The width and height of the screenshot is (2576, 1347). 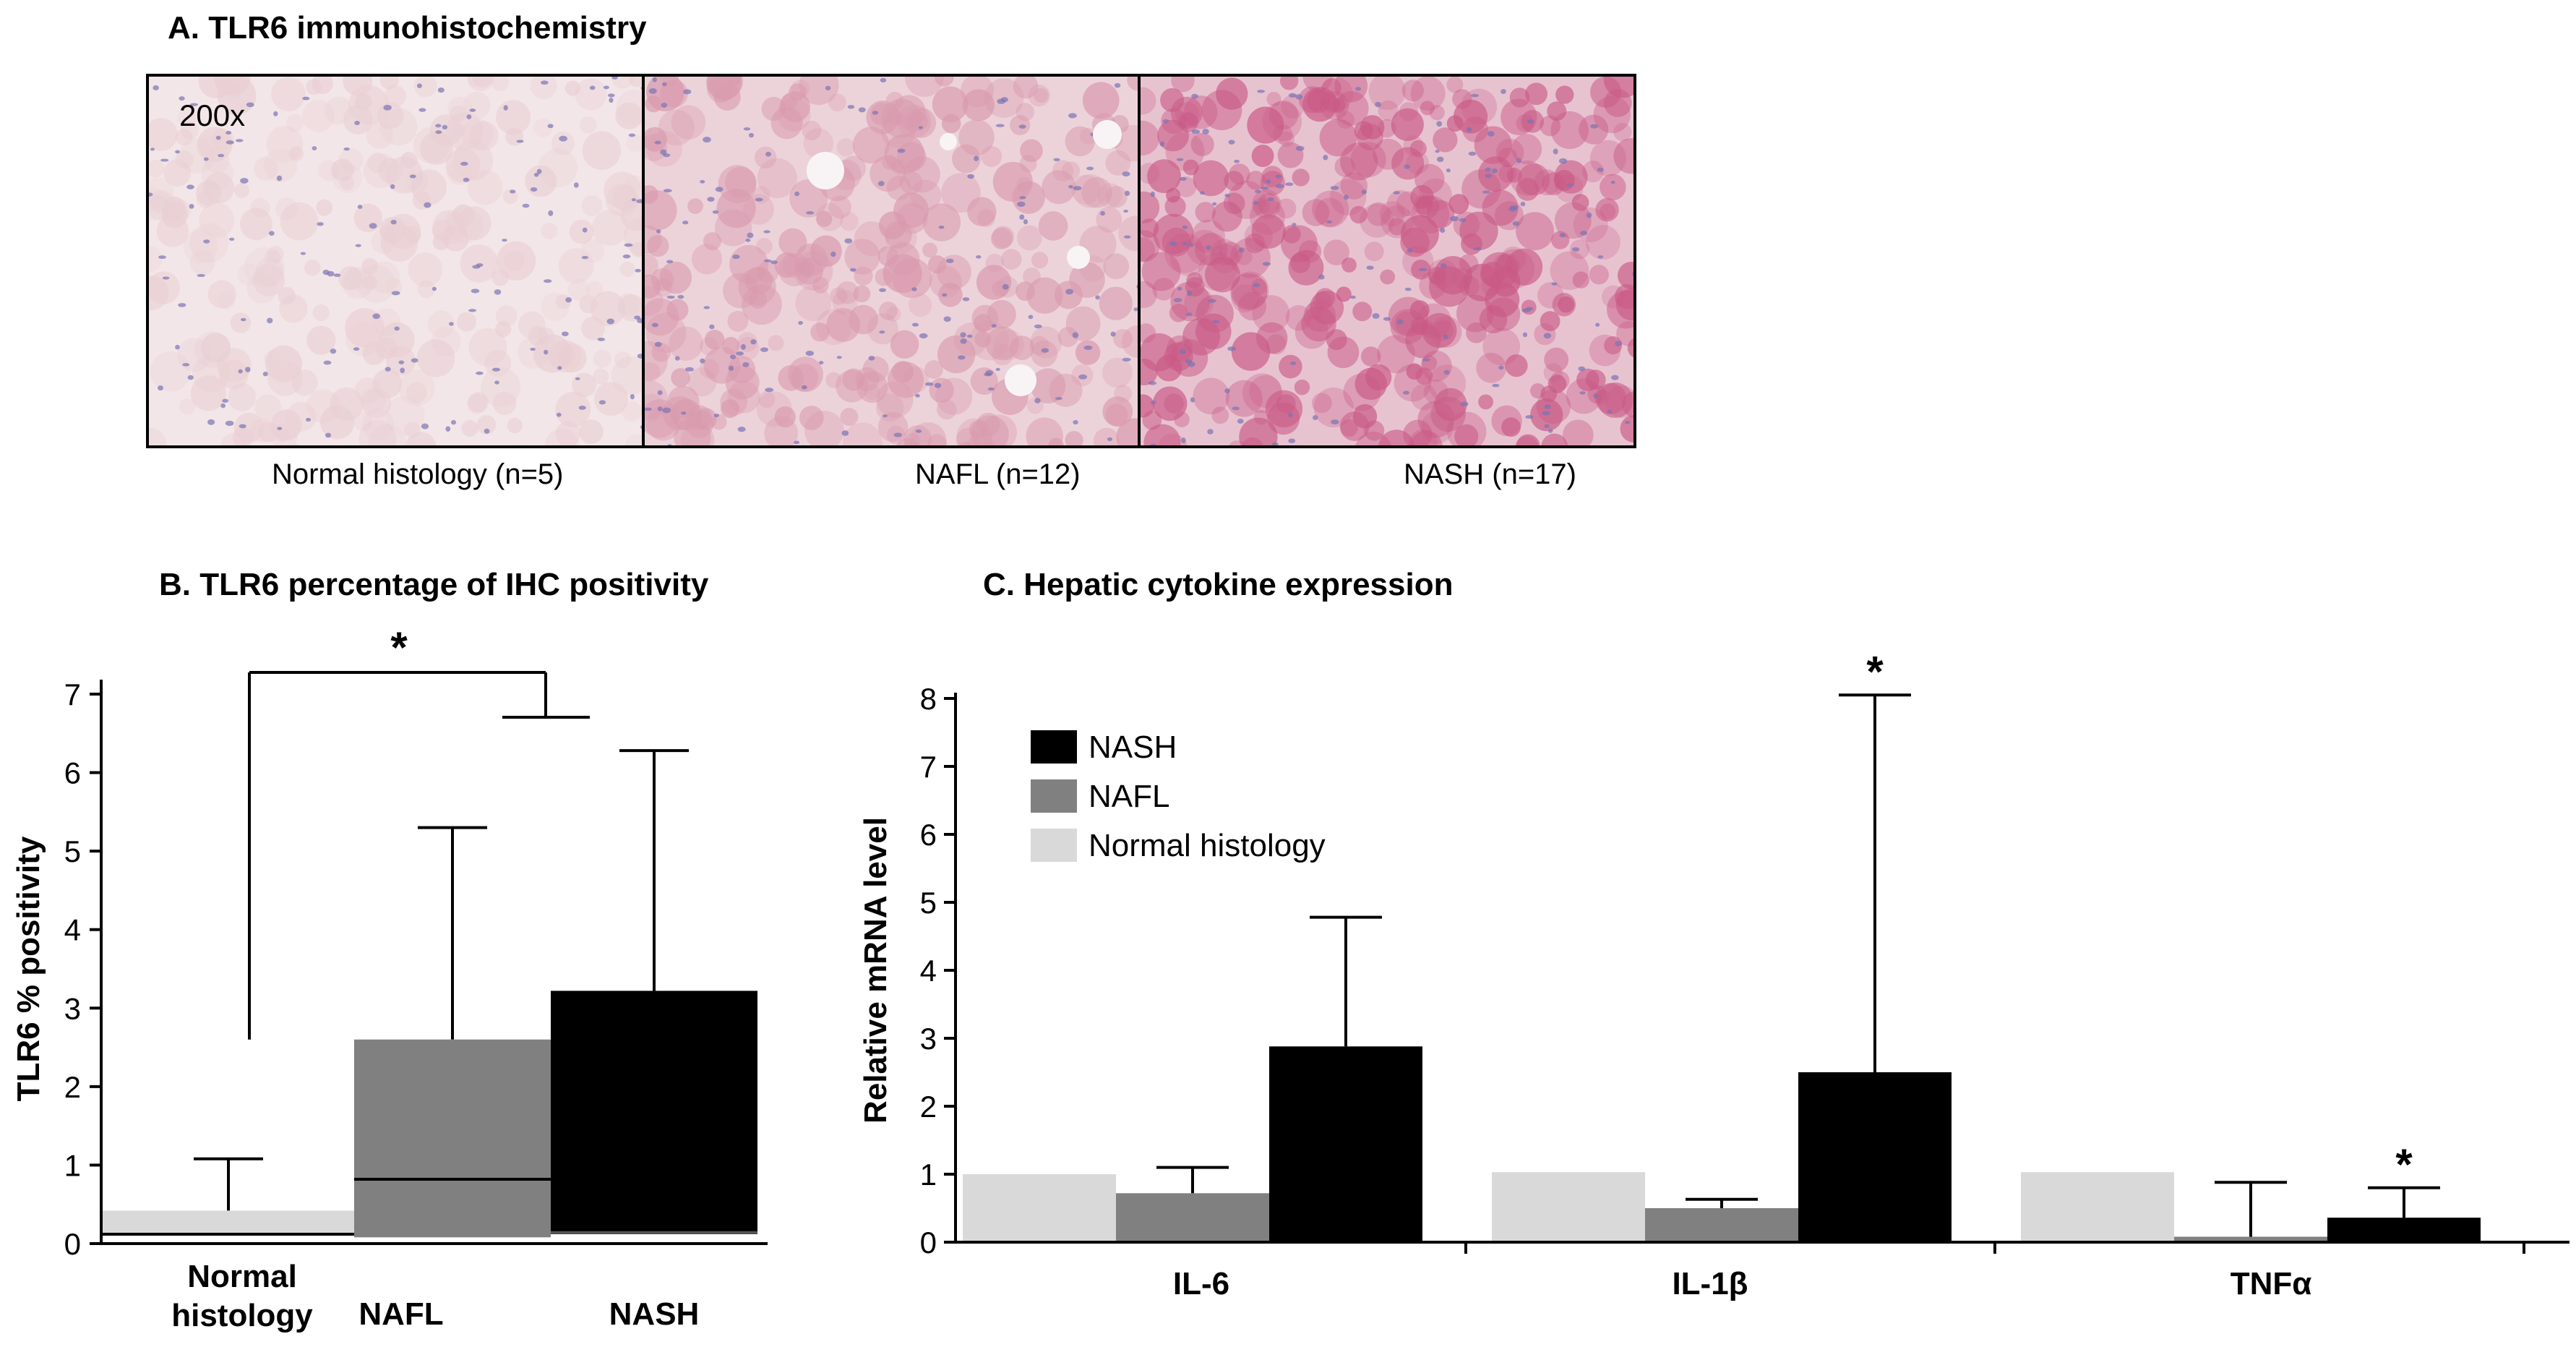 I want to click on y-tick-label: 7, so click(x=928, y=767).